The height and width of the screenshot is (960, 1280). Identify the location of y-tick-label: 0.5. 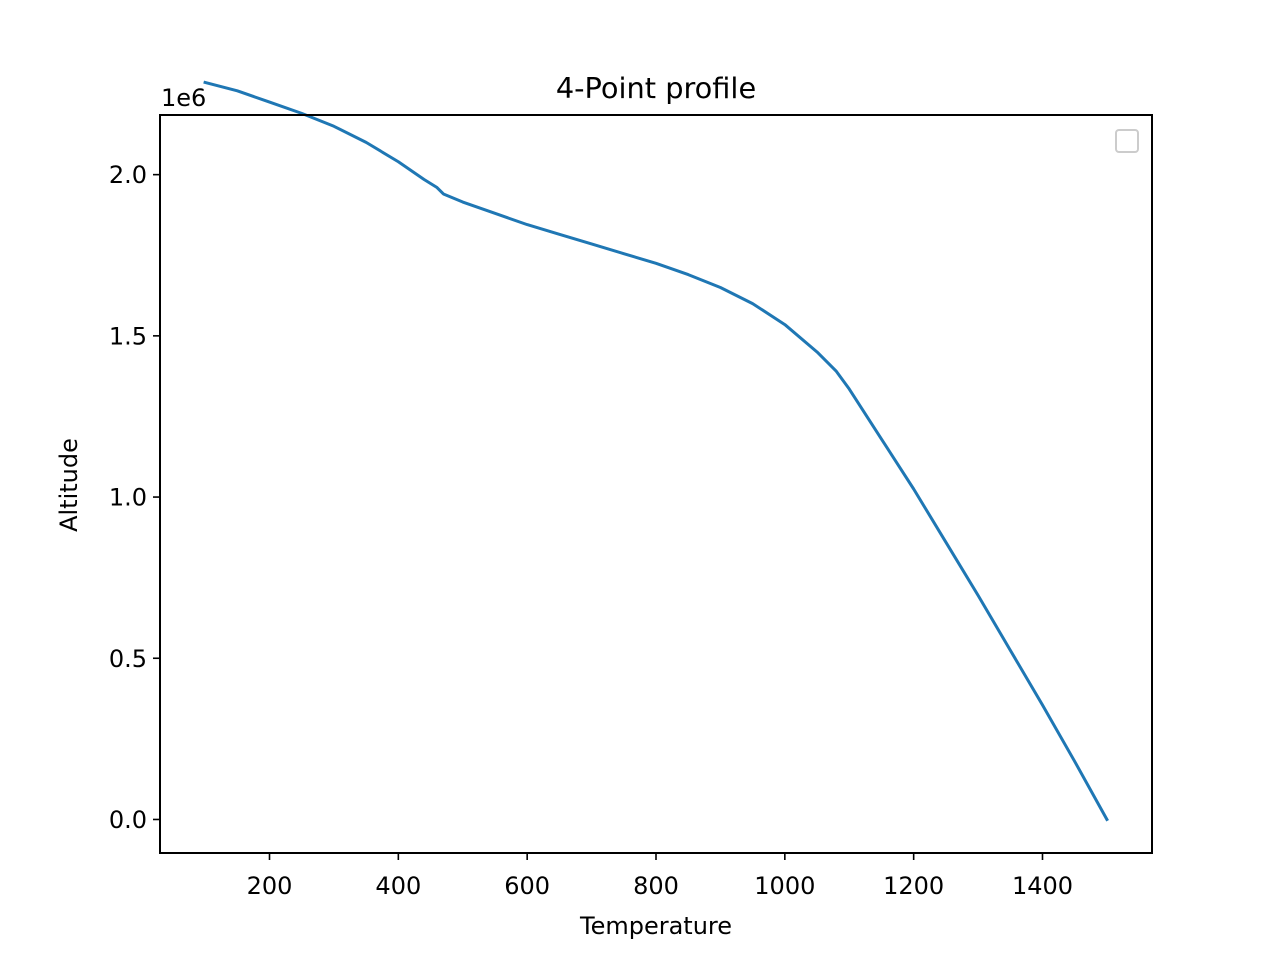
(128, 659).